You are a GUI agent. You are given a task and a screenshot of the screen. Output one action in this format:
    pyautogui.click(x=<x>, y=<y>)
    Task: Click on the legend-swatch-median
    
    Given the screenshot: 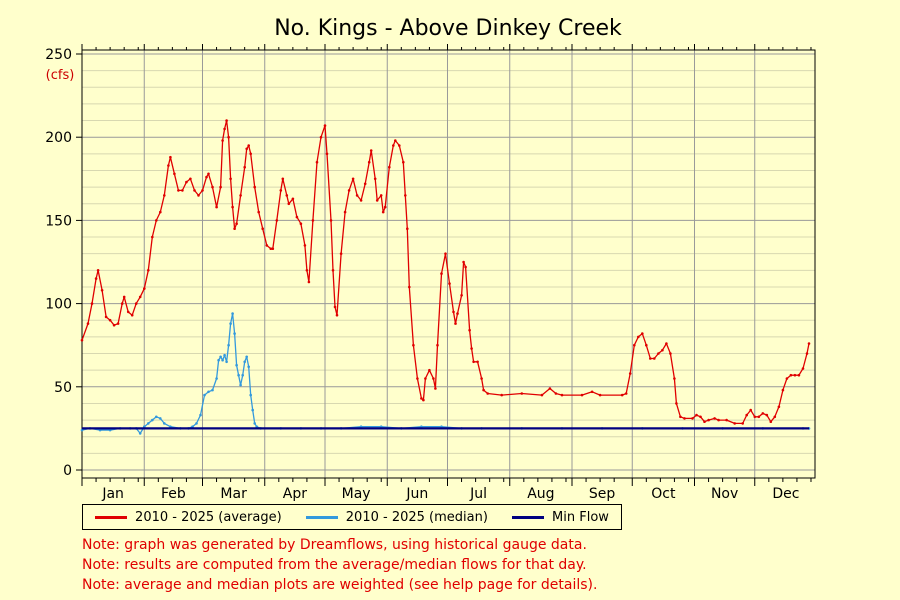 What is the action you would take?
    pyautogui.click(x=321, y=517)
    